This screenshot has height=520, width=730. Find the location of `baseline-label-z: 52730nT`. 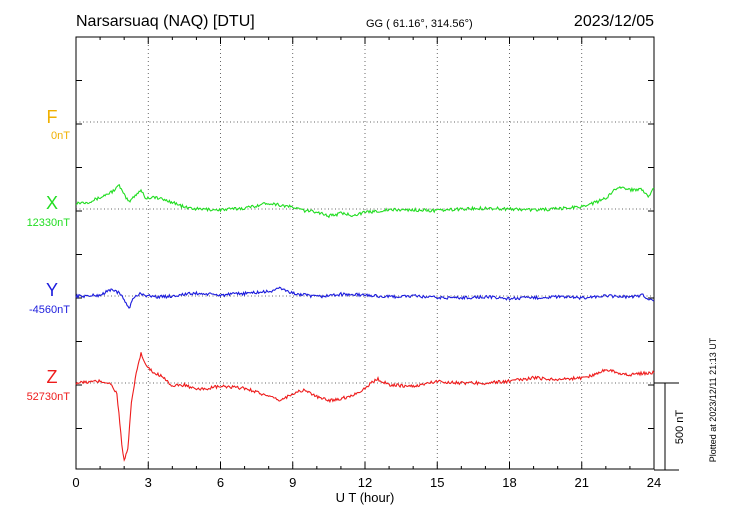

baseline-label-z: 52730nT is located at coordinates (49, 397).